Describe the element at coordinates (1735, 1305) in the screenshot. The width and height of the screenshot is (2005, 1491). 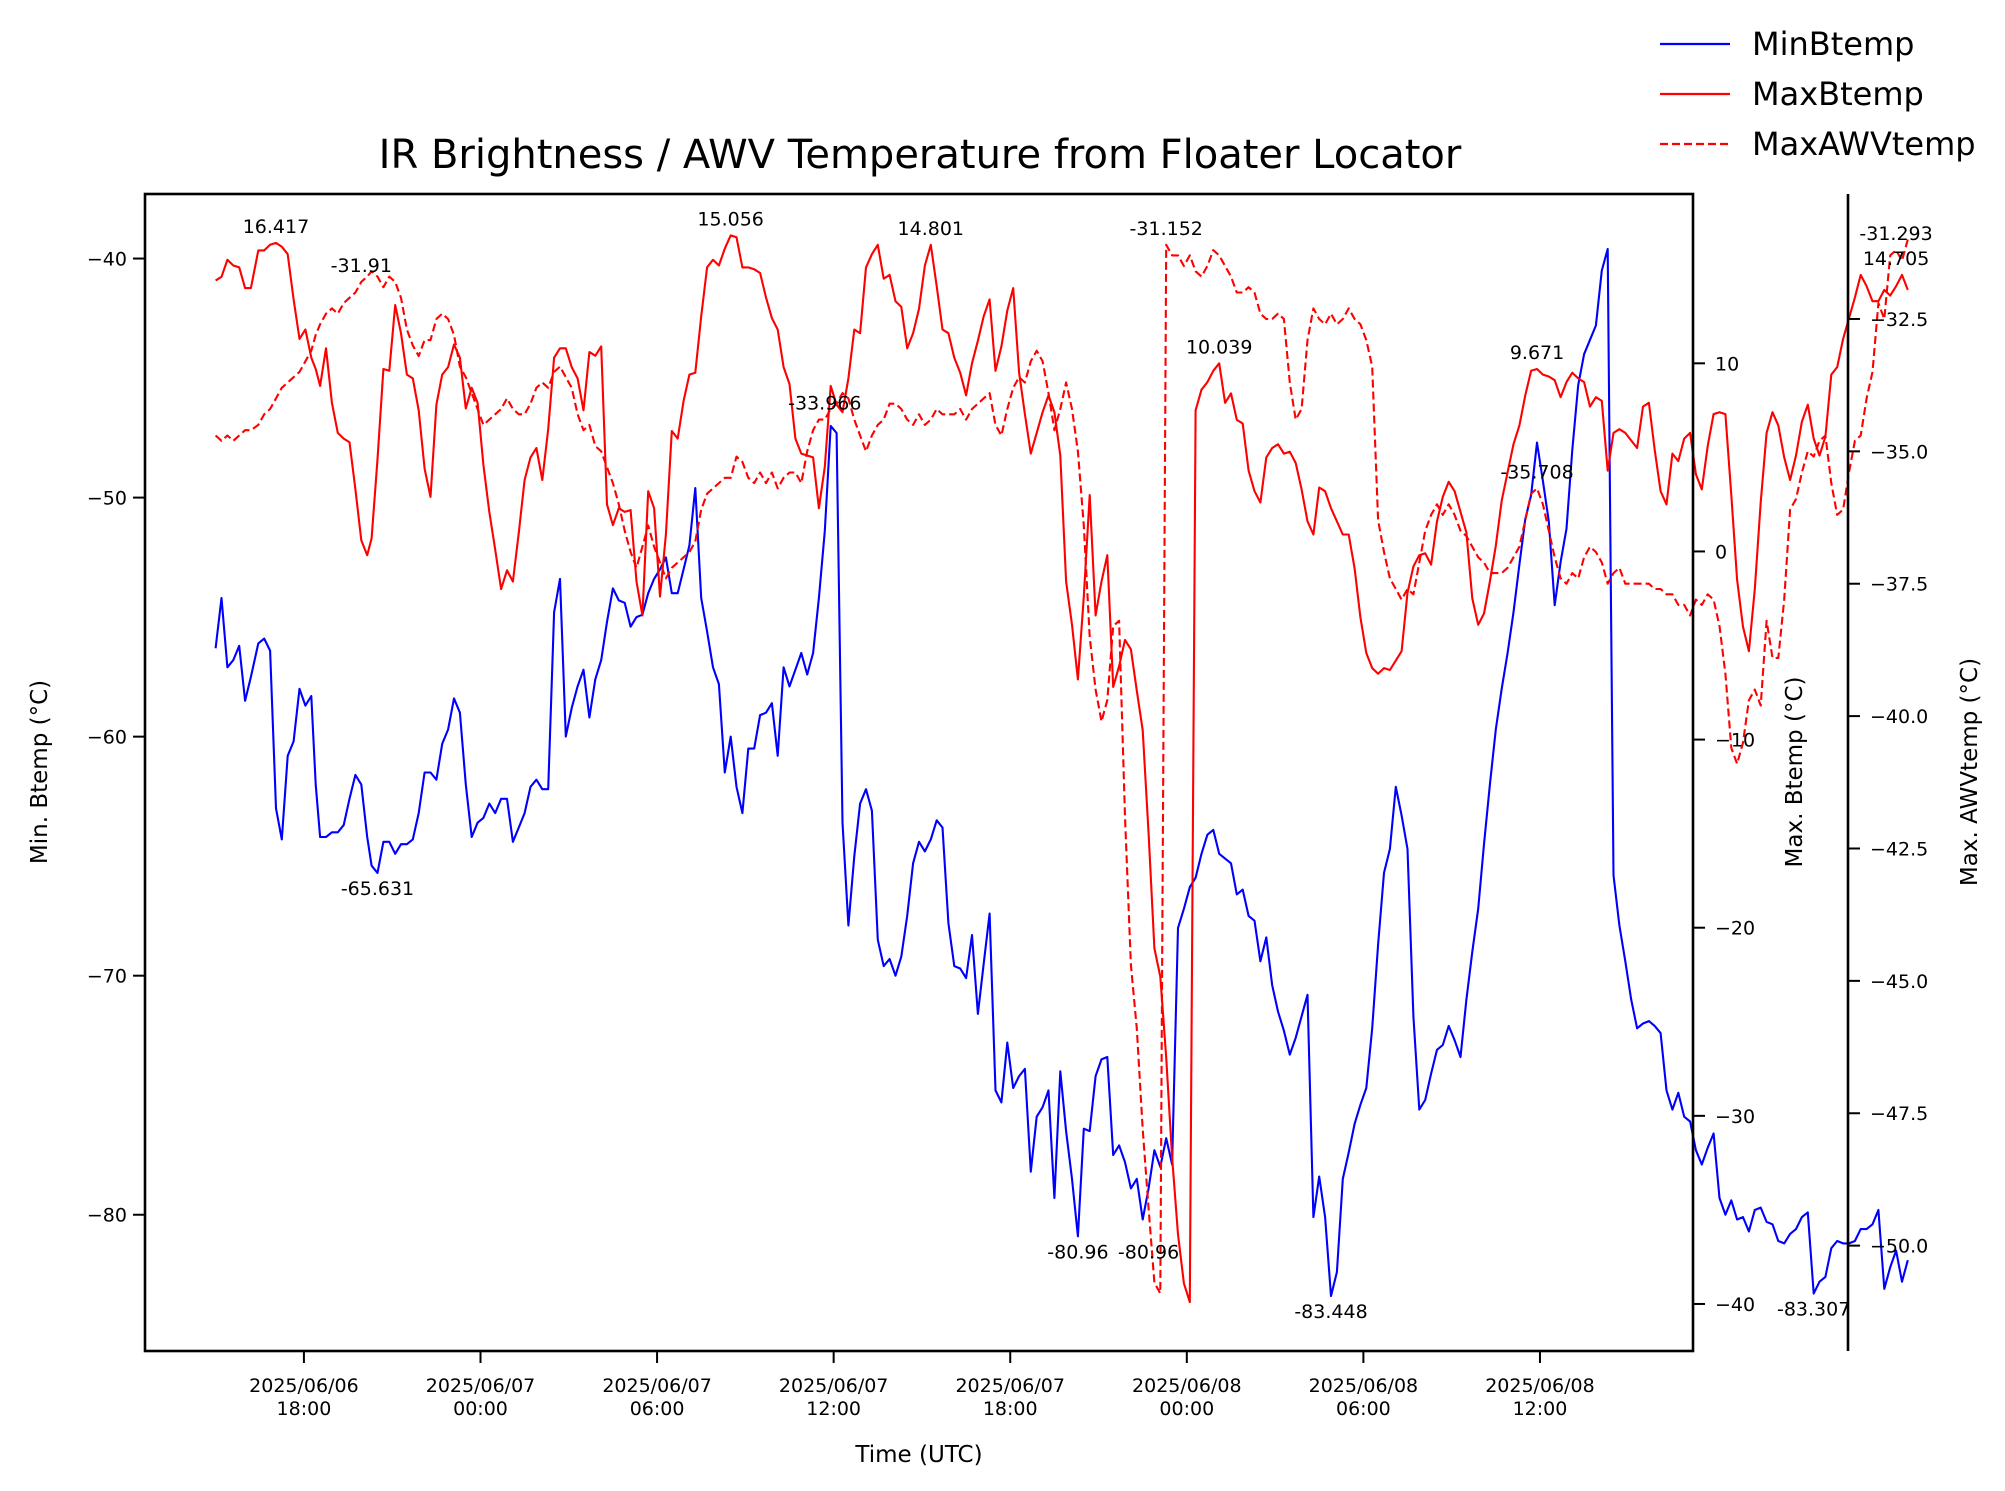
I see `right1-tick-label: −40` at that location.